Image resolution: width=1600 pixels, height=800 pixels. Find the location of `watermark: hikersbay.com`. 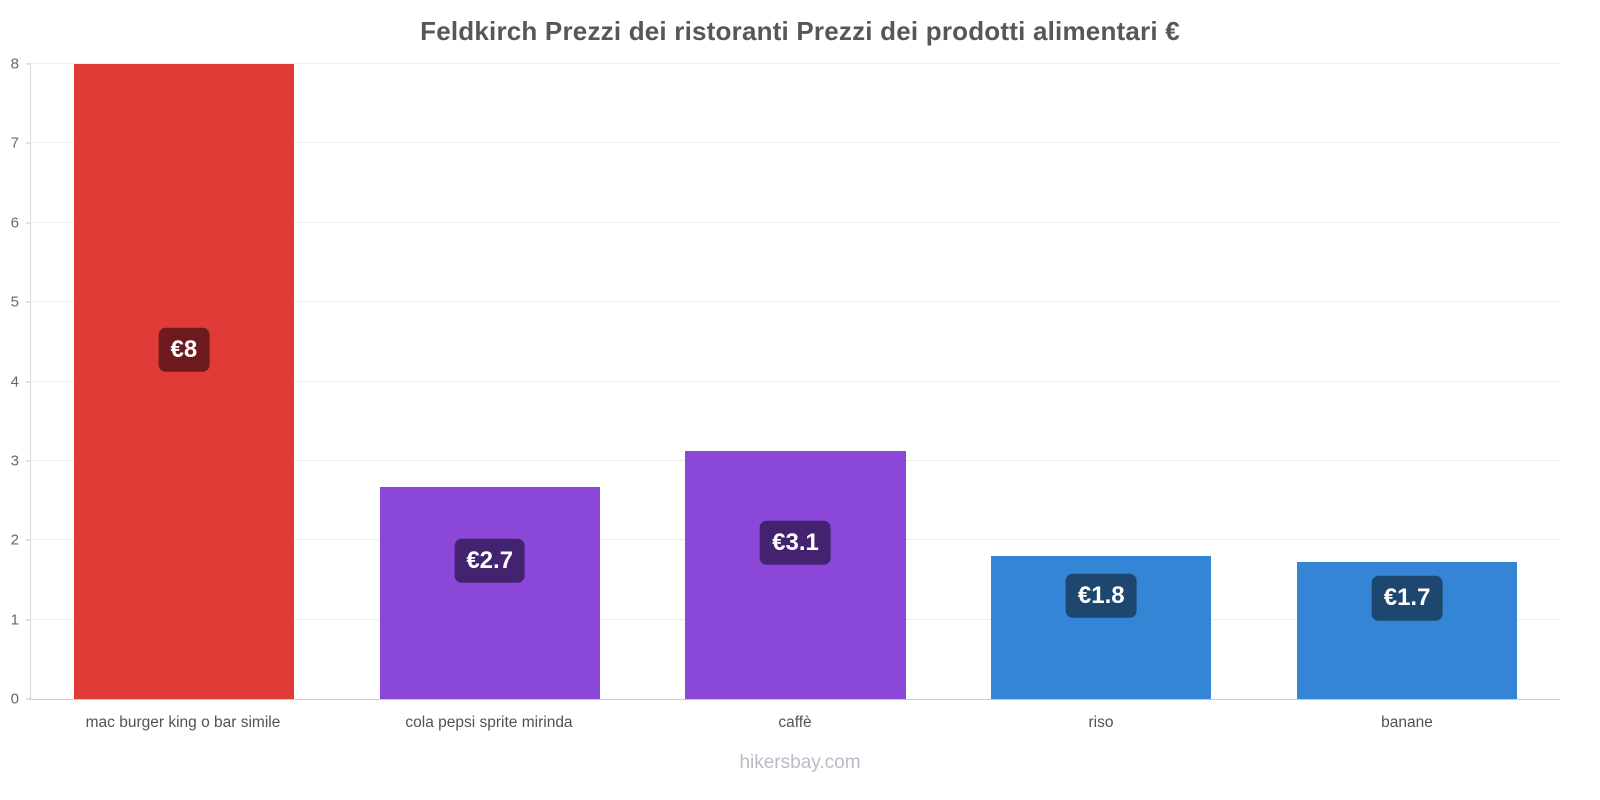

watermark: hikersbay.com is located at coordinates (800, 762).